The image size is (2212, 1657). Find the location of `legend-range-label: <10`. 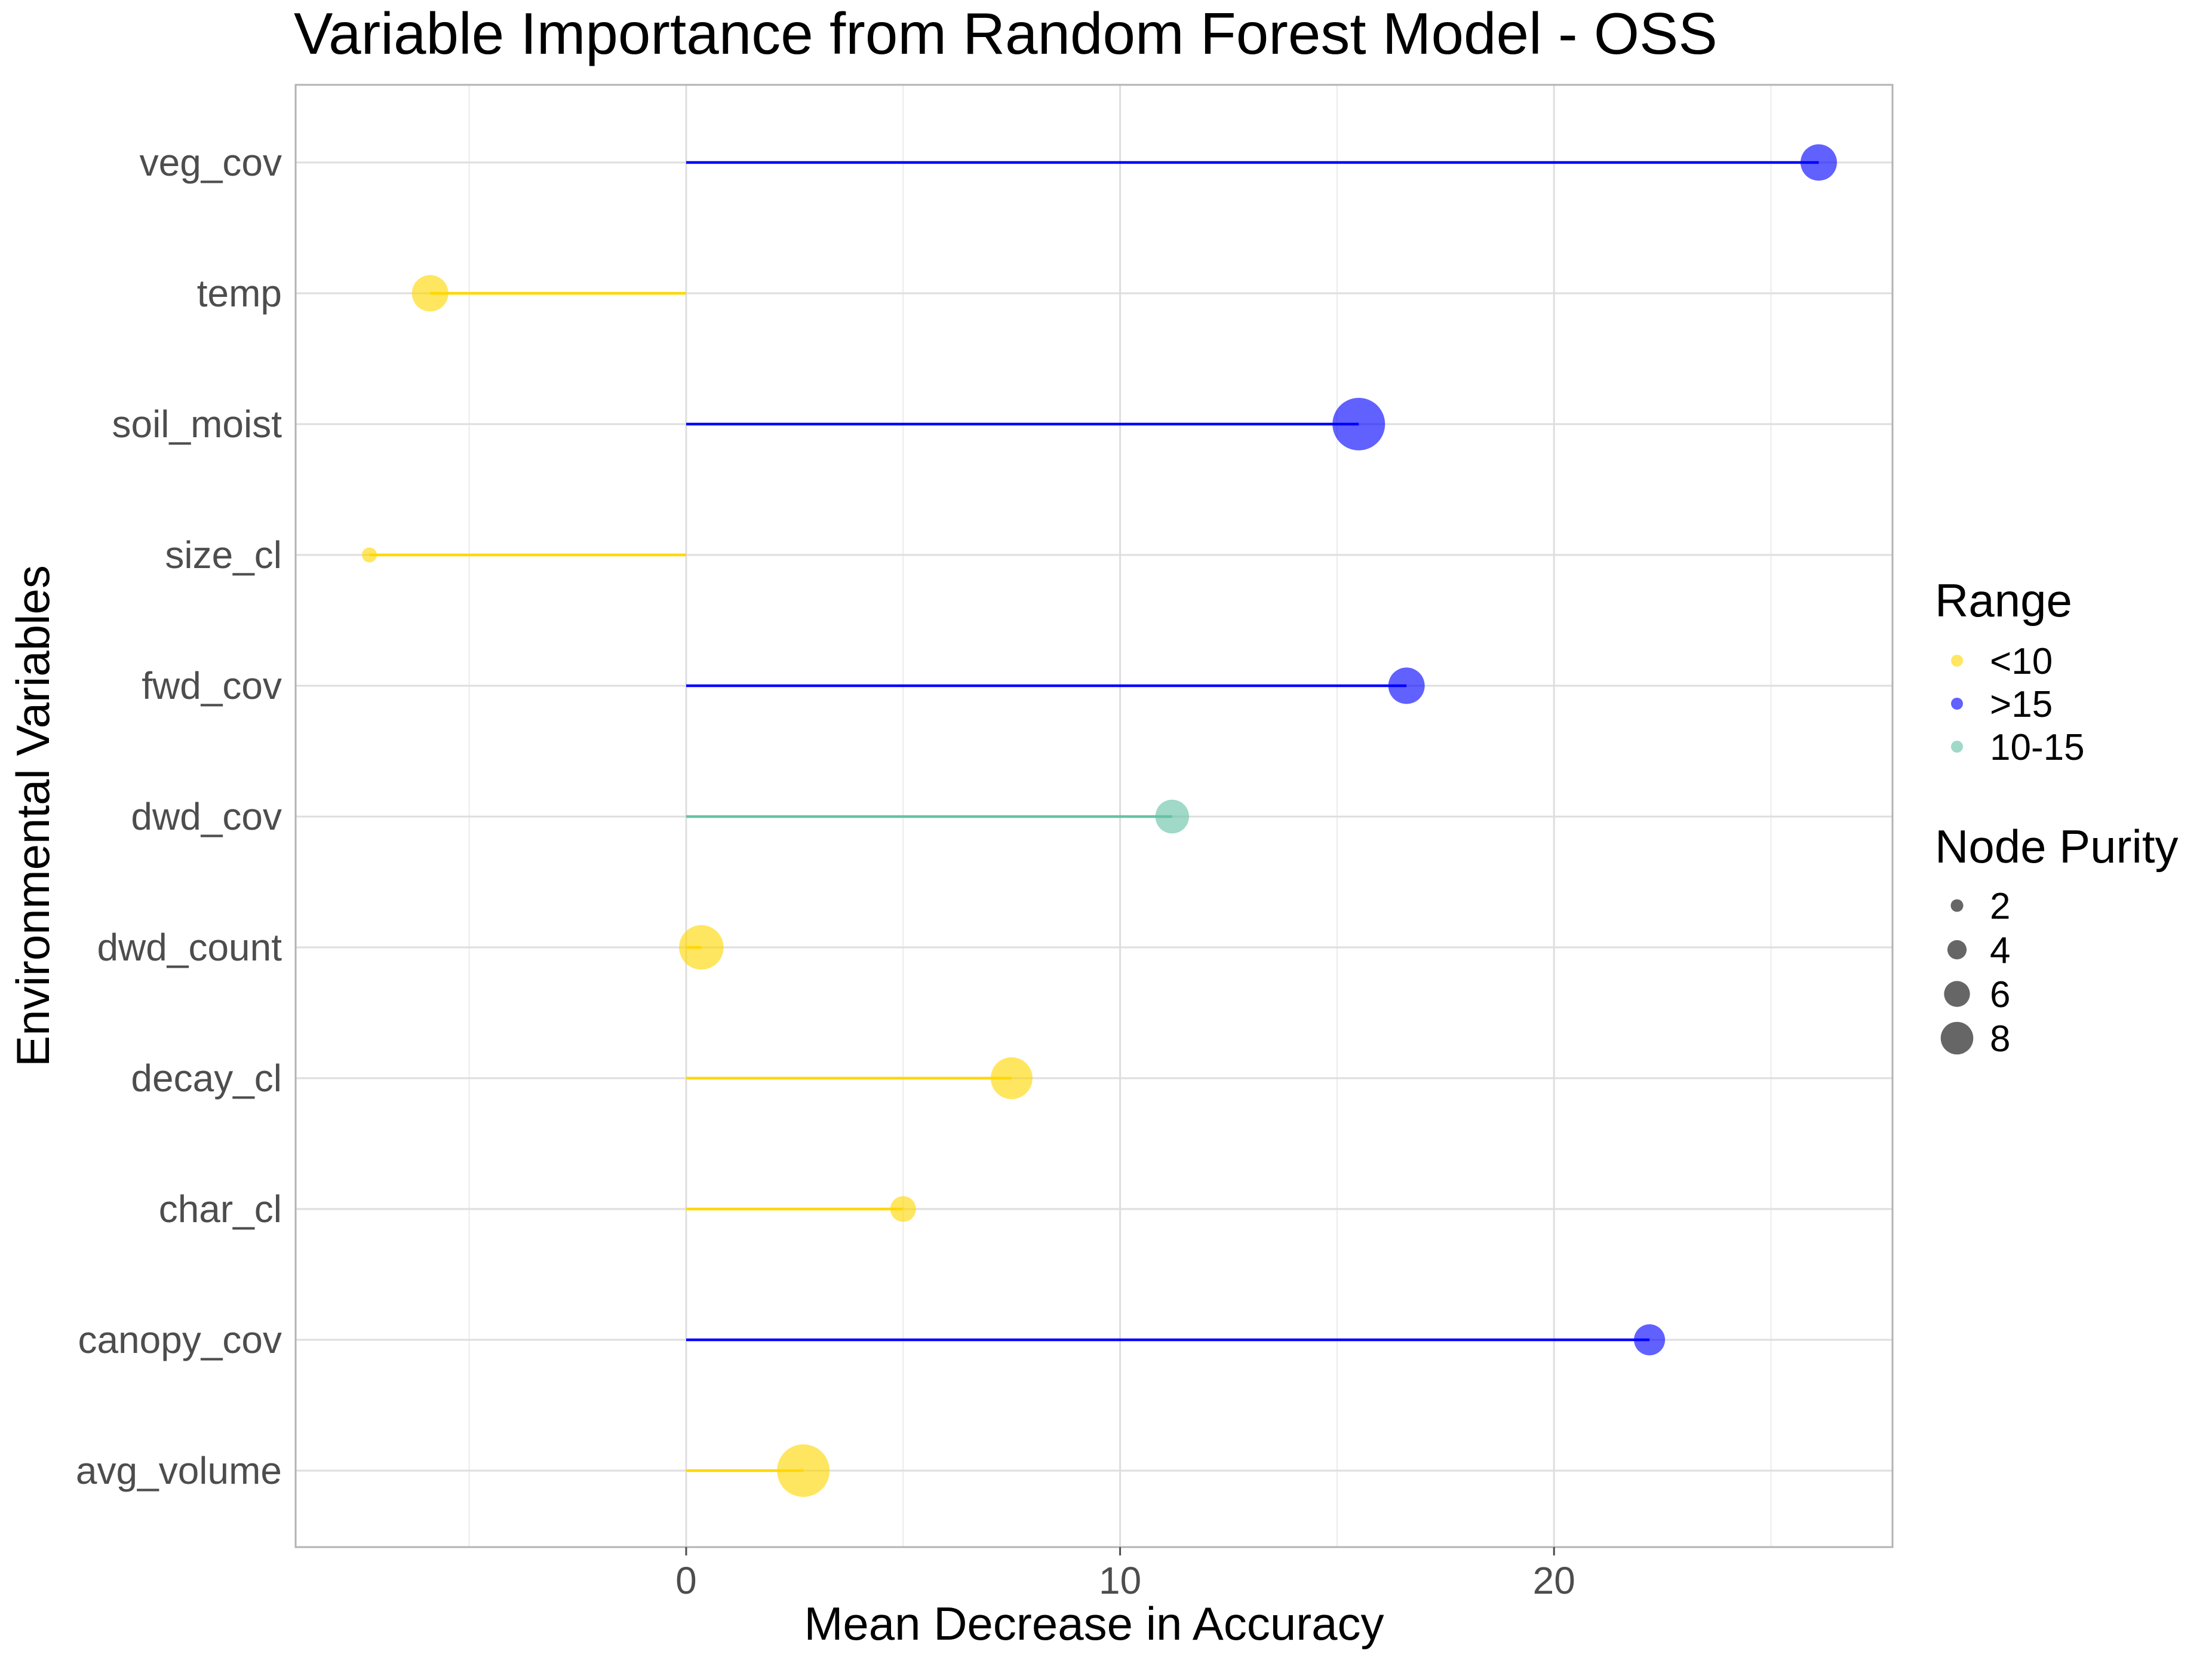

legend-range-label: <10 is located at coordinates (2021, 662).